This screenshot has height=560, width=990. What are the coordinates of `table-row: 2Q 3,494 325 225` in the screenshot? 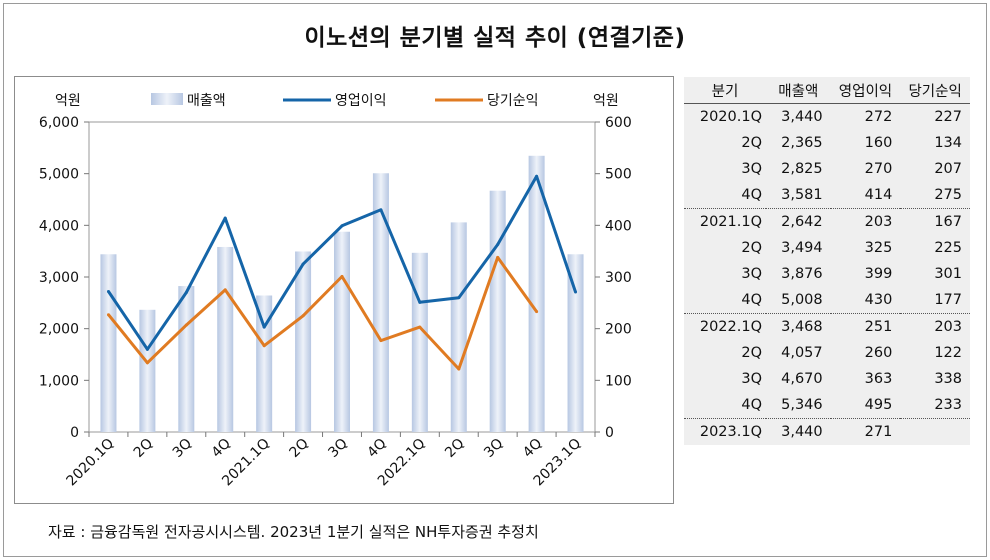 It's located at (827, 248).